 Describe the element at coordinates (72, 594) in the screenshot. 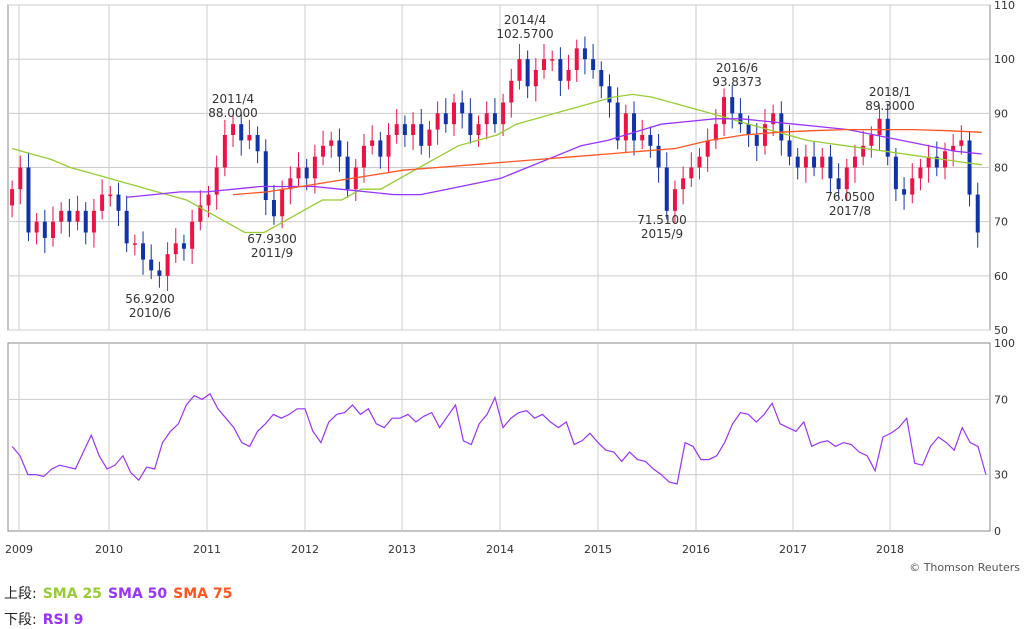

I see `legend-sma25: SMA 25` at that location.